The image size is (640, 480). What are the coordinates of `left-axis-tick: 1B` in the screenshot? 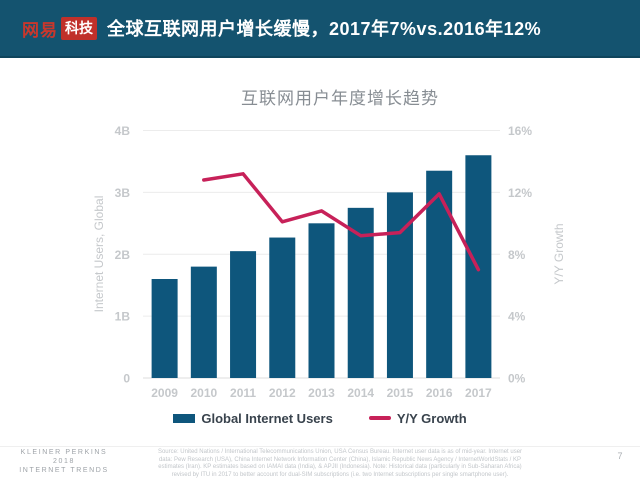 It's located at (123, 317).